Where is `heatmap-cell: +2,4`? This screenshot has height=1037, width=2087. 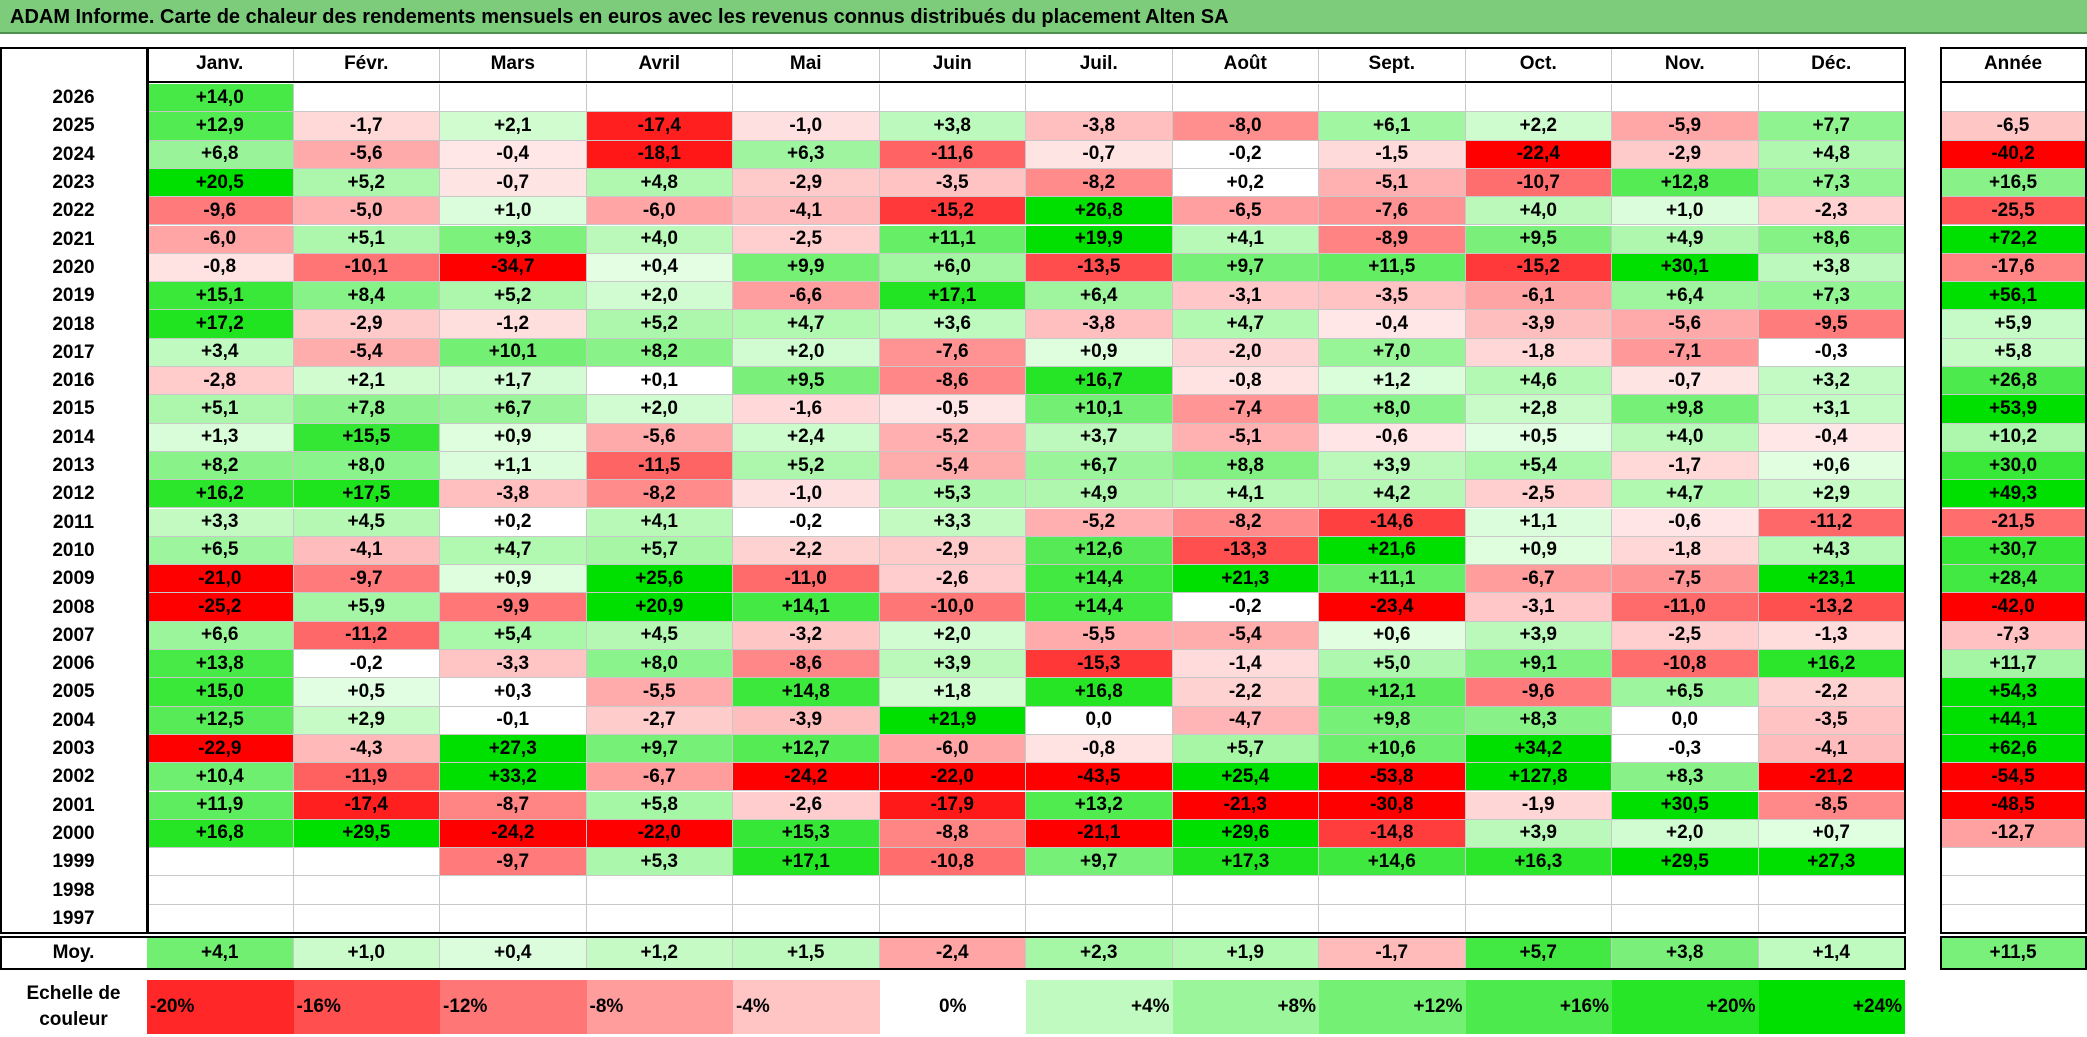
heatmap-cell: +2,4 is located at coordinates (806, 437).